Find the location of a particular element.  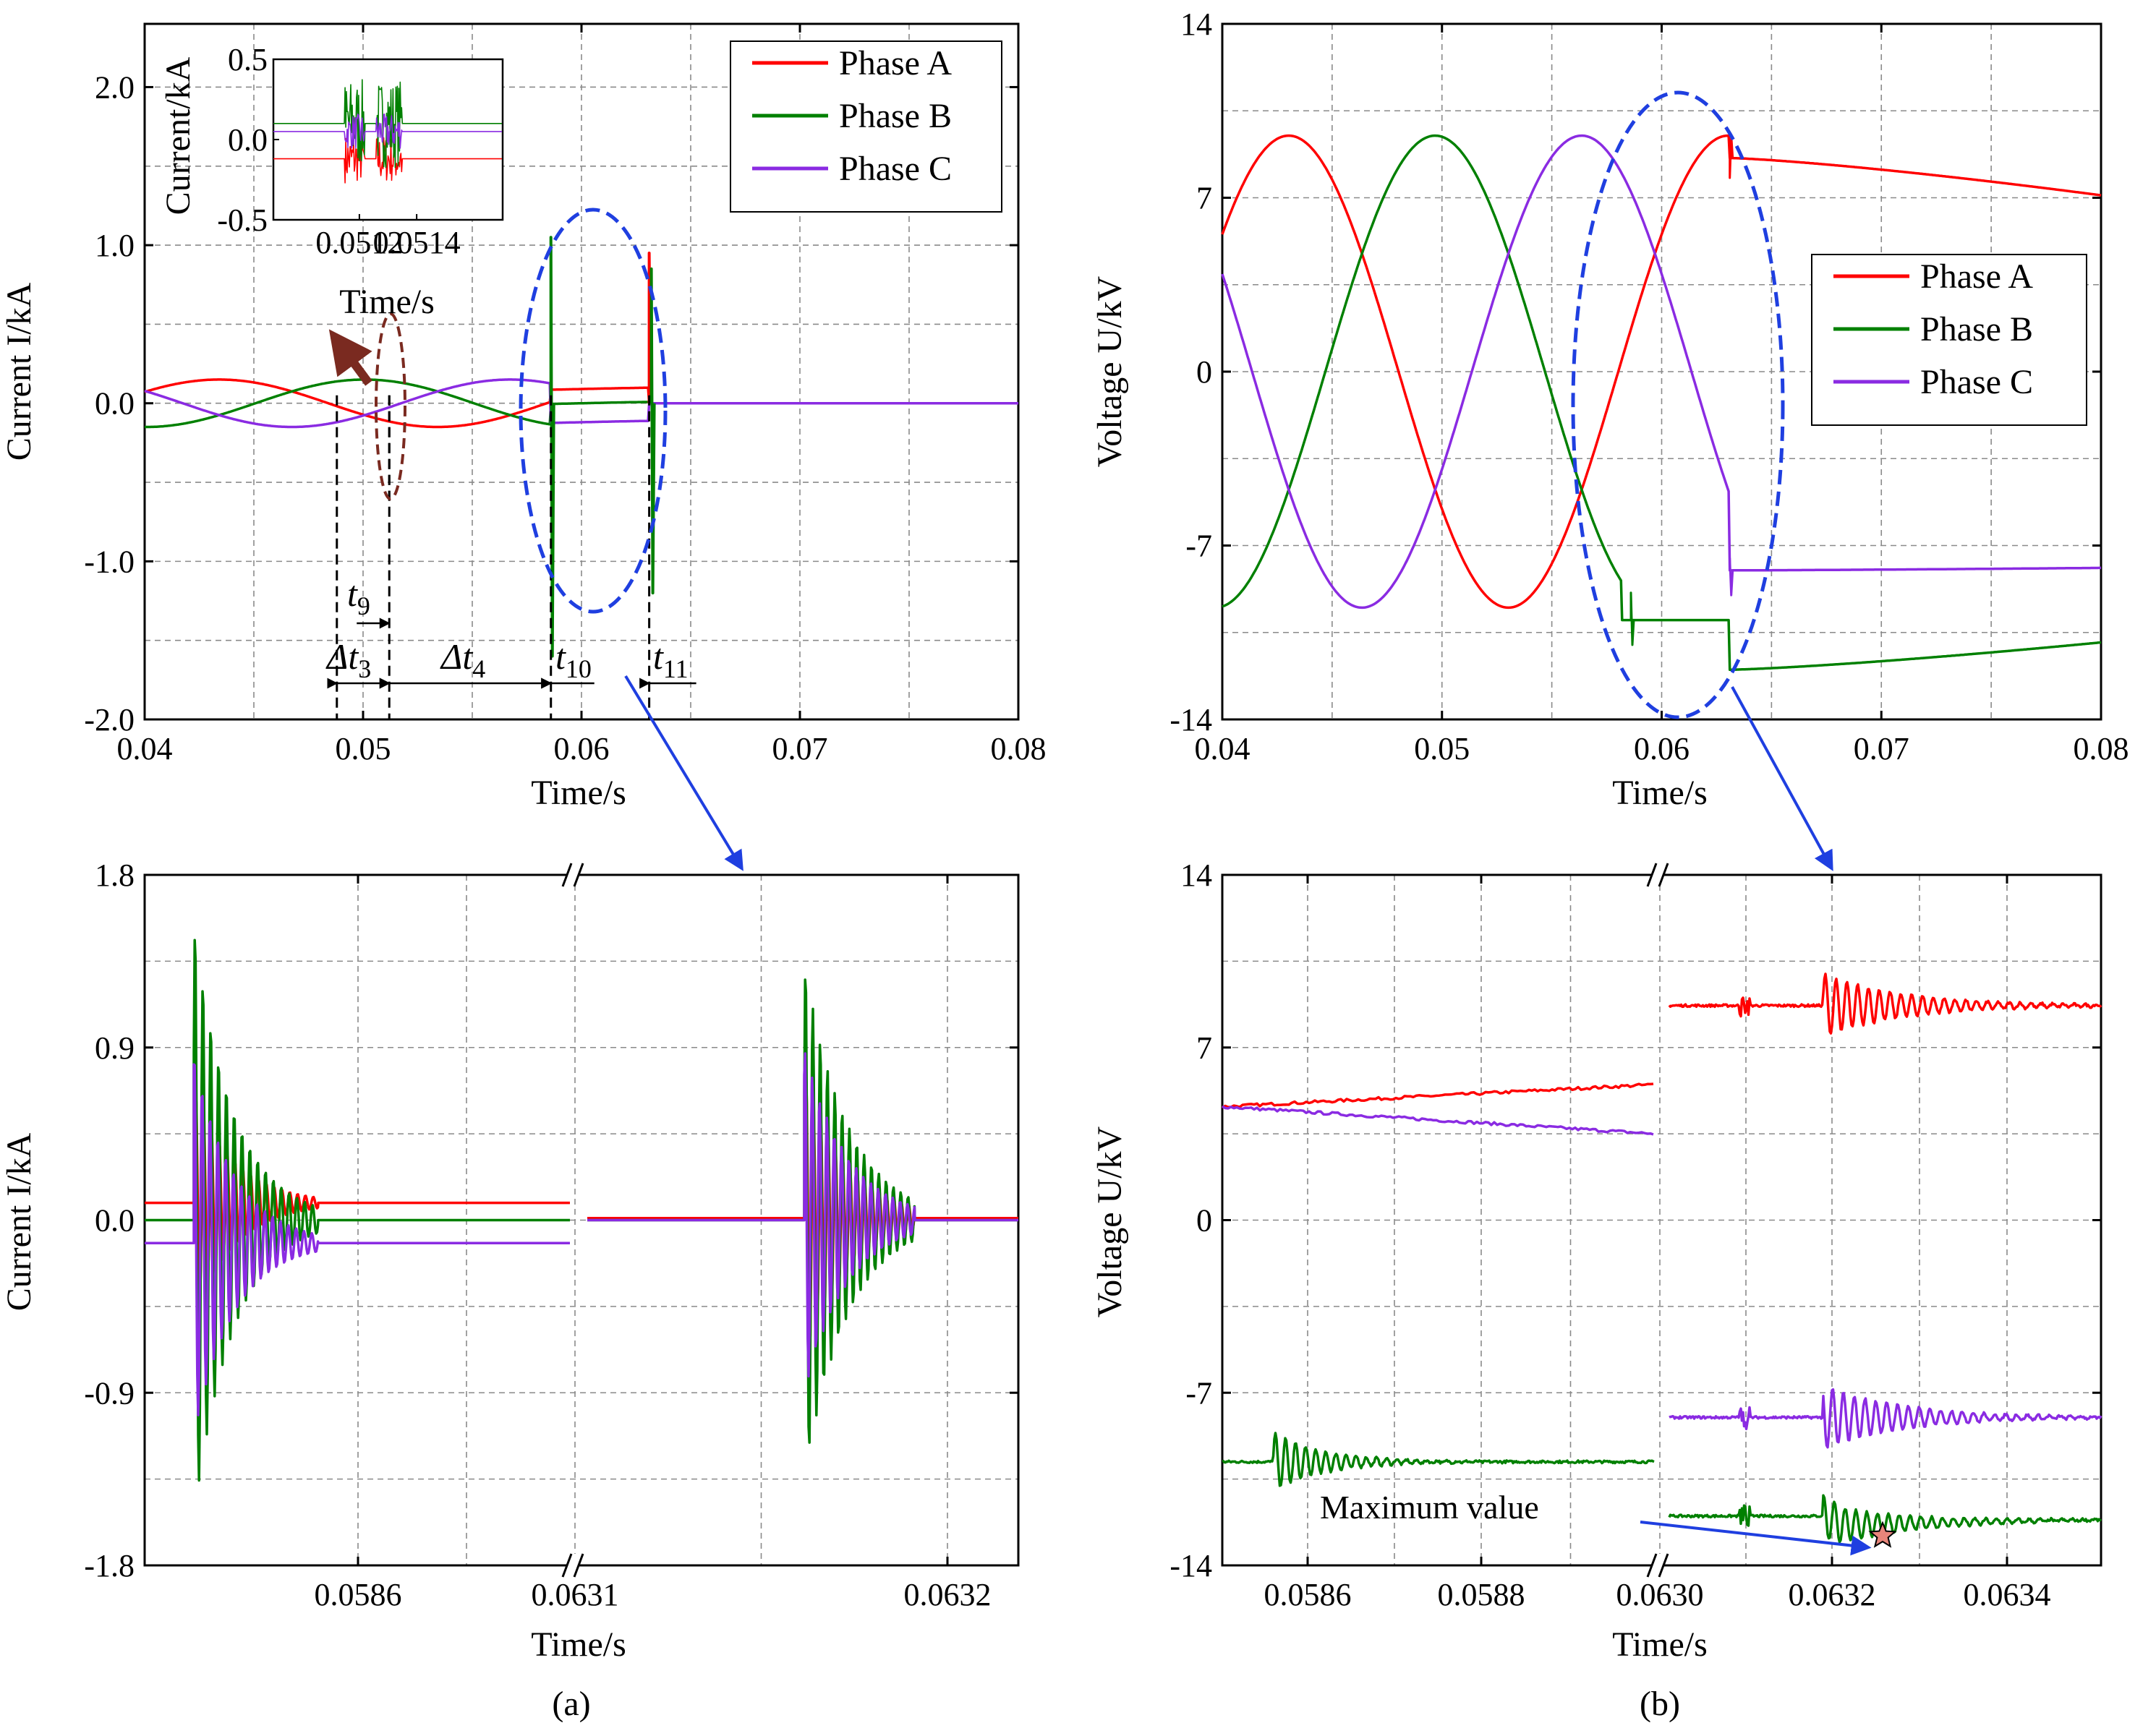

legend-box is located at coordinates (866, 126).